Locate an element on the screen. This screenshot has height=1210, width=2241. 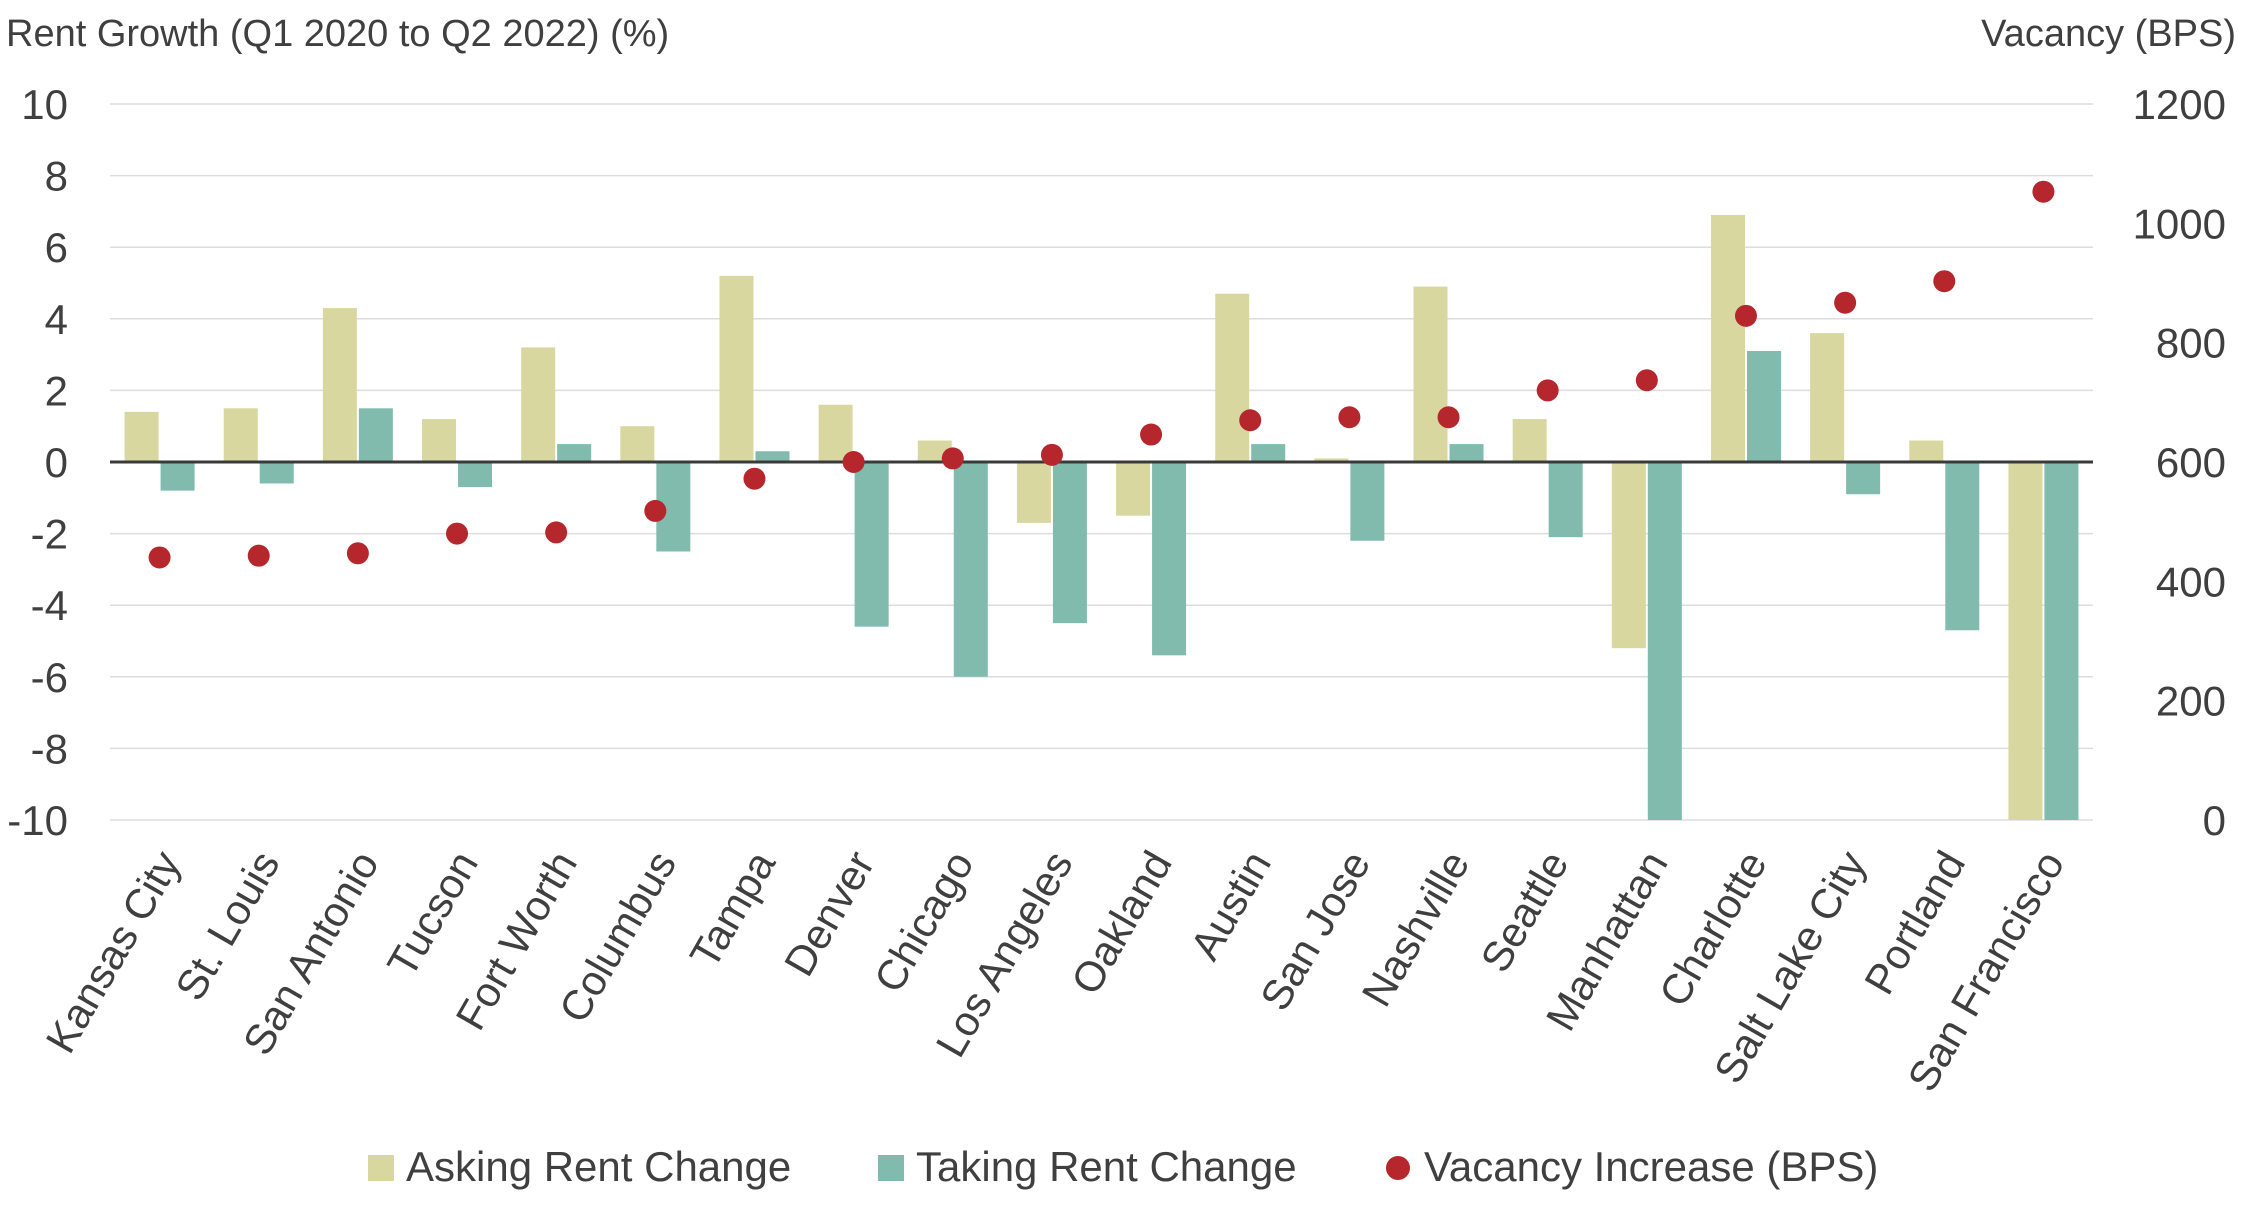
asking-bar-charlotte is located at coordinates (1727, 338).